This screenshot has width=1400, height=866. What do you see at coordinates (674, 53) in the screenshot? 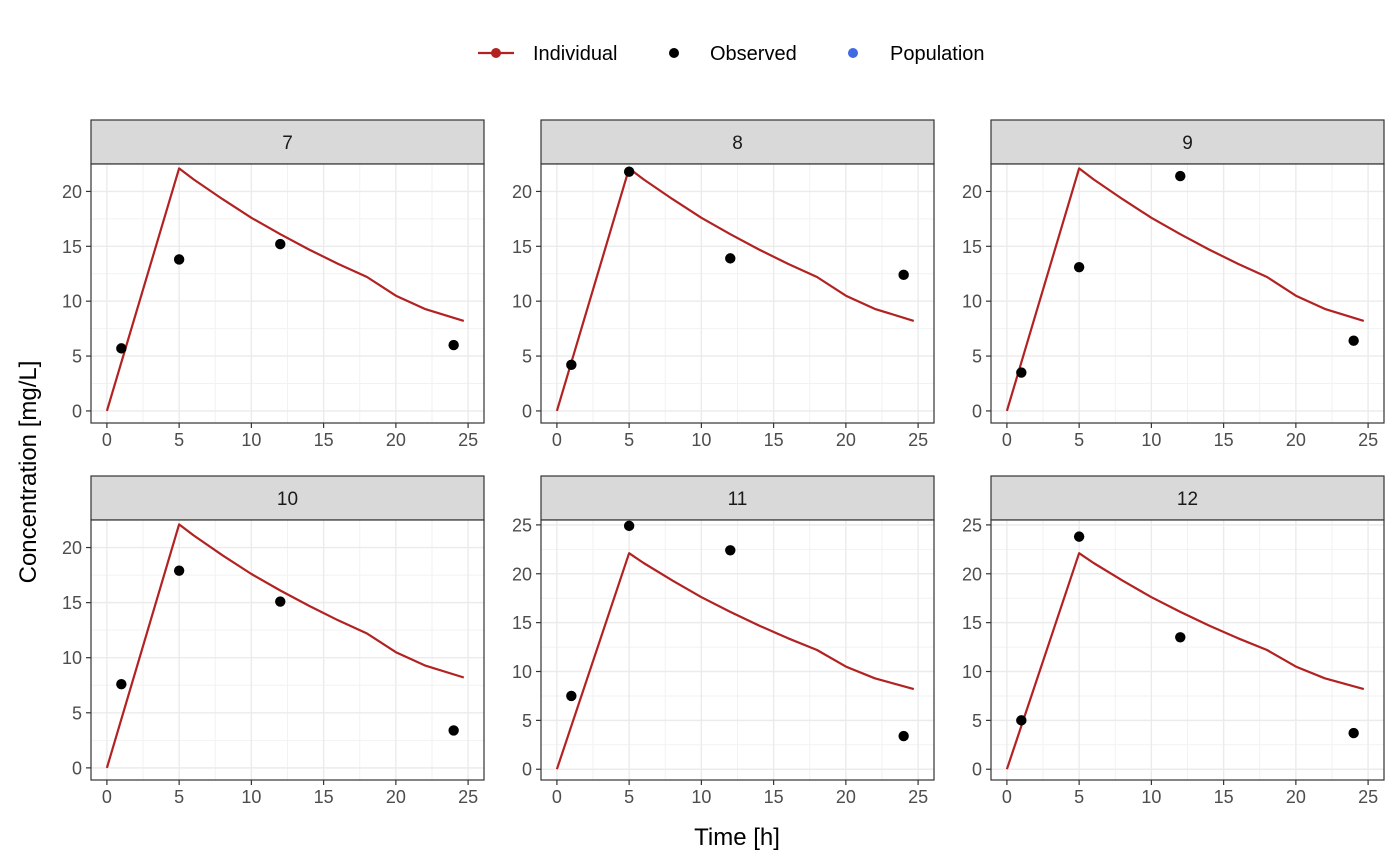
I see `legend-observed-point` at bounding box center [674, 53].